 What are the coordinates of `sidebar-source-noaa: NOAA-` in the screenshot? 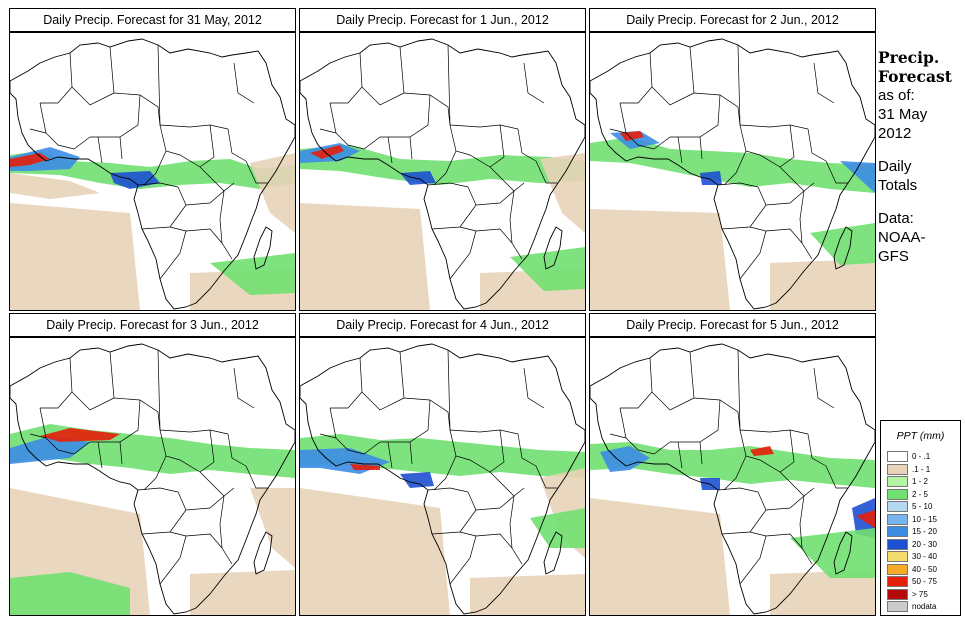 It's located at (902, 237).